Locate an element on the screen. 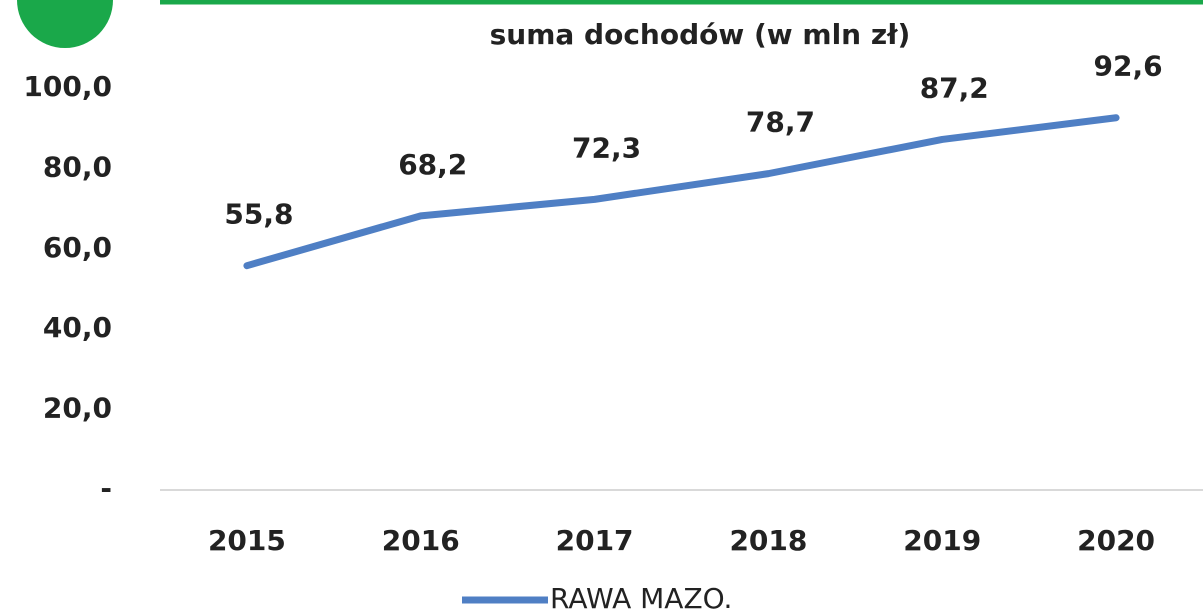 This screenshot has width=1203, height=613. data-label: 78,7 is located at coordinates (780, 122).